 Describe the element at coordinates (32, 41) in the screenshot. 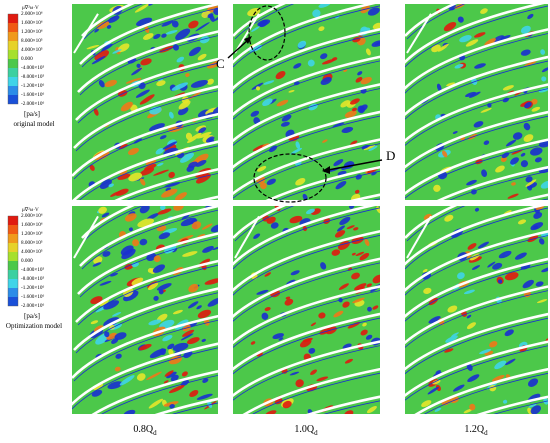

I see `colorbar-label: 8.000×10⁵` at that location.